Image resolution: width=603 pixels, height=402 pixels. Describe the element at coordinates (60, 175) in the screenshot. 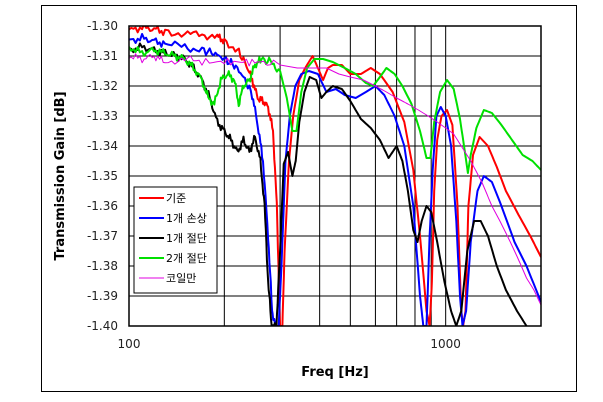

I see `y-axis-title: Transmission Gain [dB]` at that location.